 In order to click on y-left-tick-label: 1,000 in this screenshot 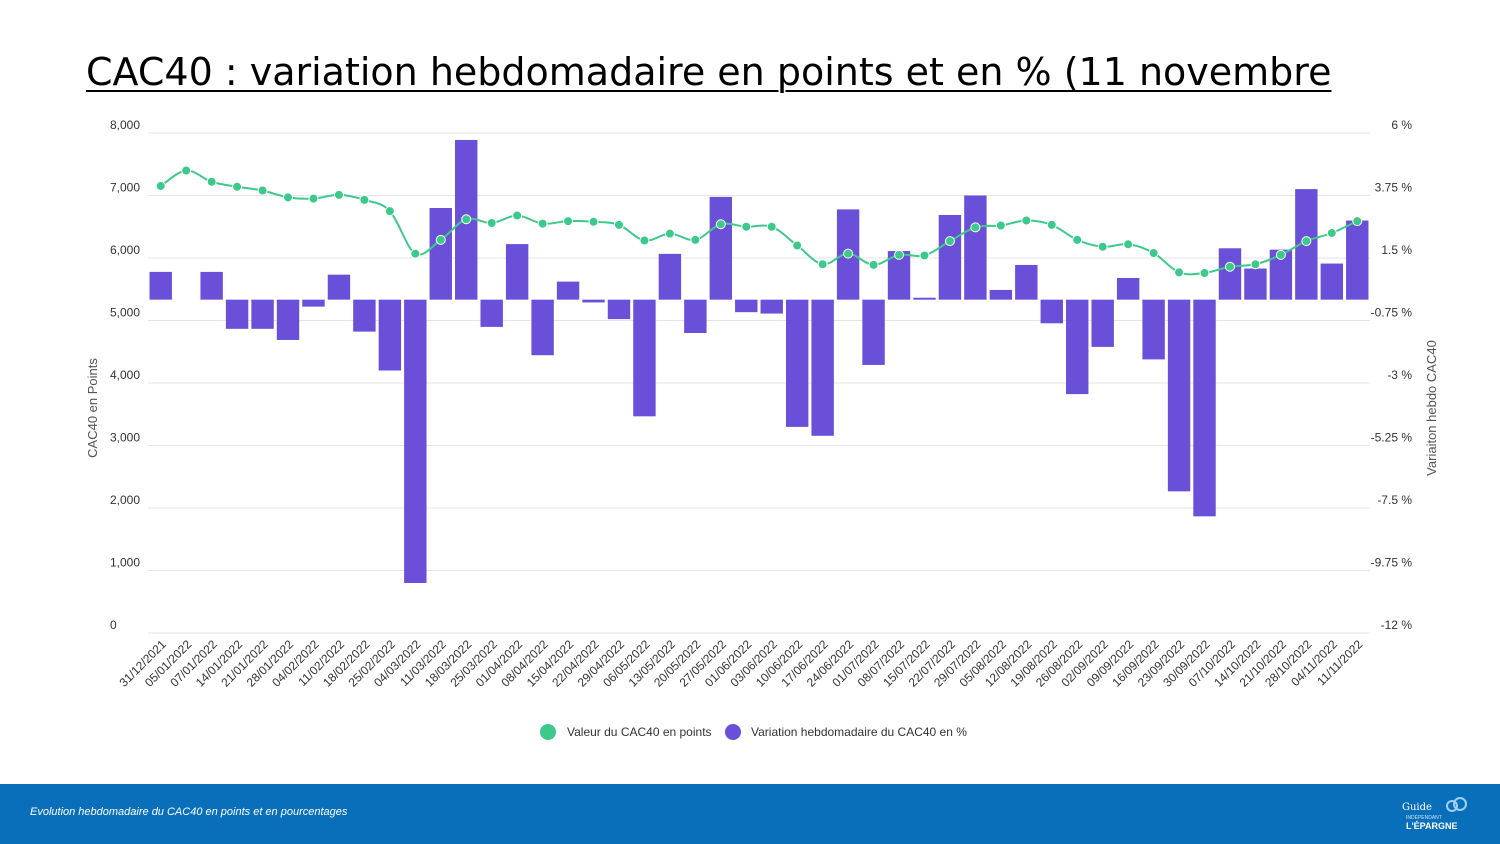, I will do `click(125, 563)`.